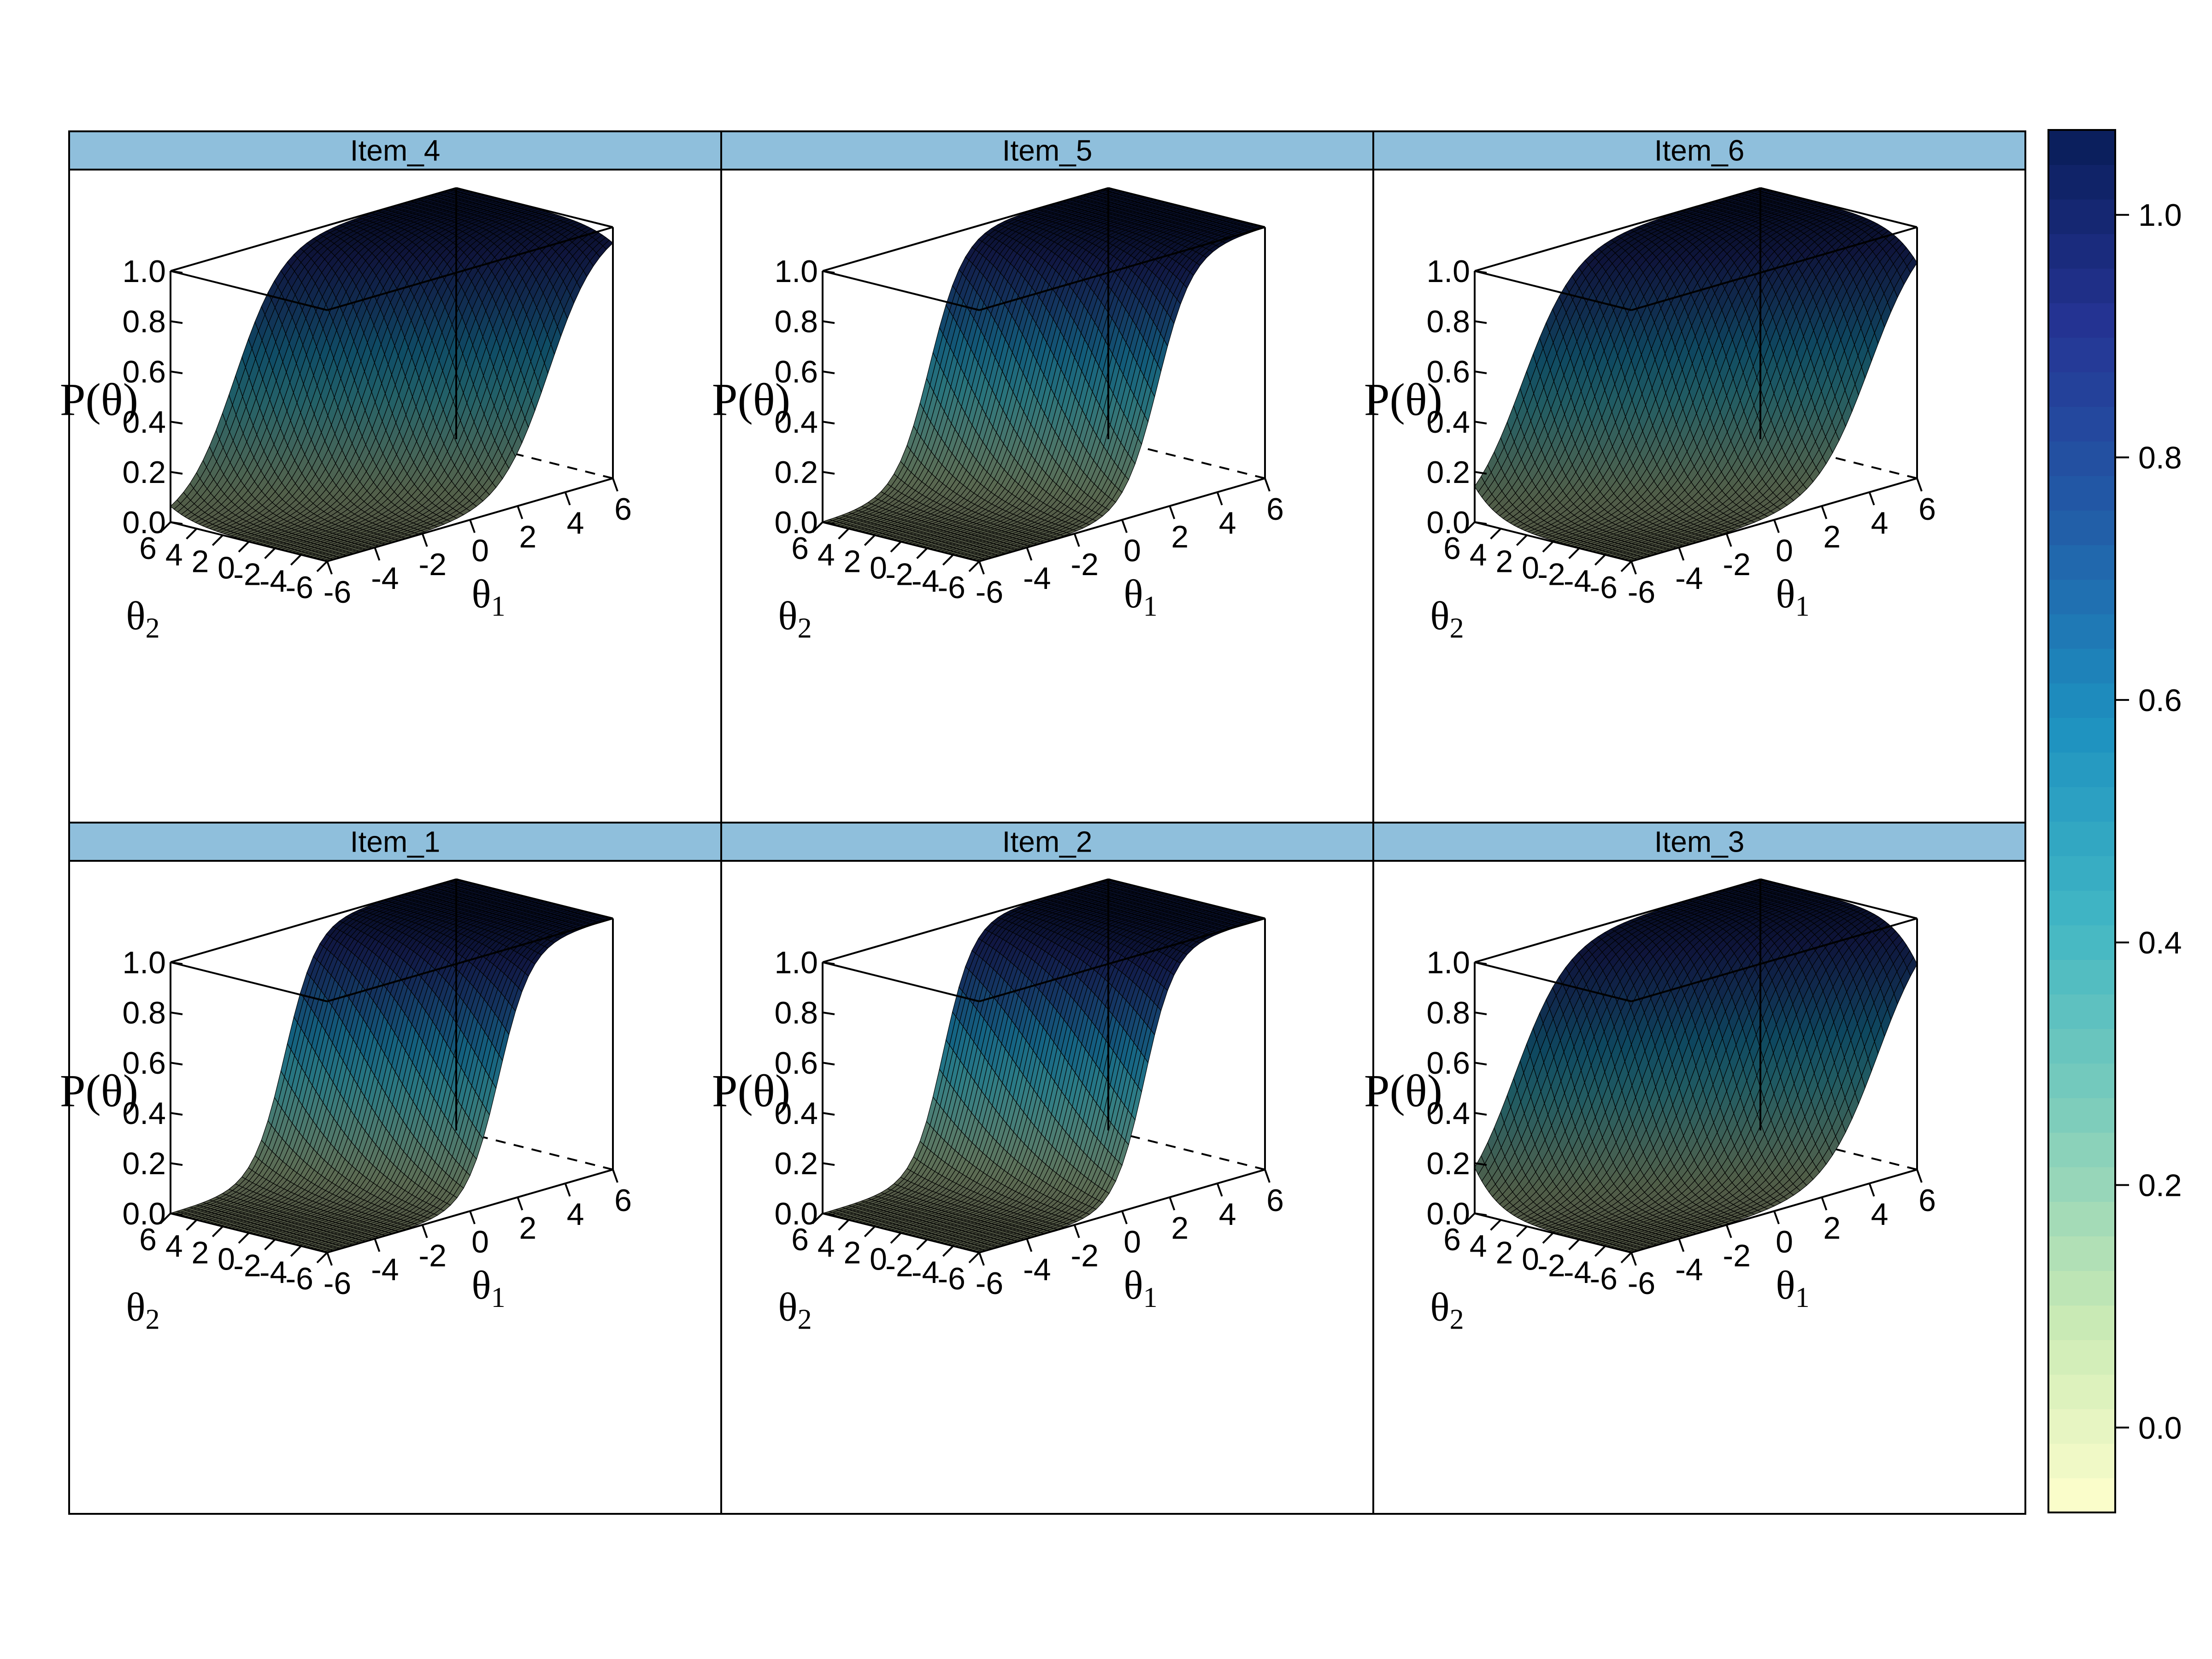 The height and width of the screenshot is (1659, 2212). I want to click on panel-strip, so click(395, 150).